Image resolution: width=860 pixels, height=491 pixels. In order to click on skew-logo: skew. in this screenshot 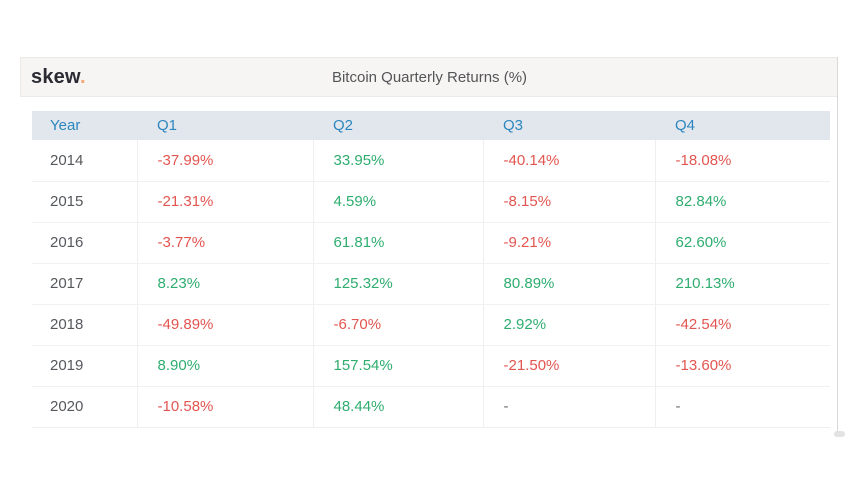, I will do `click(58, 77)`.